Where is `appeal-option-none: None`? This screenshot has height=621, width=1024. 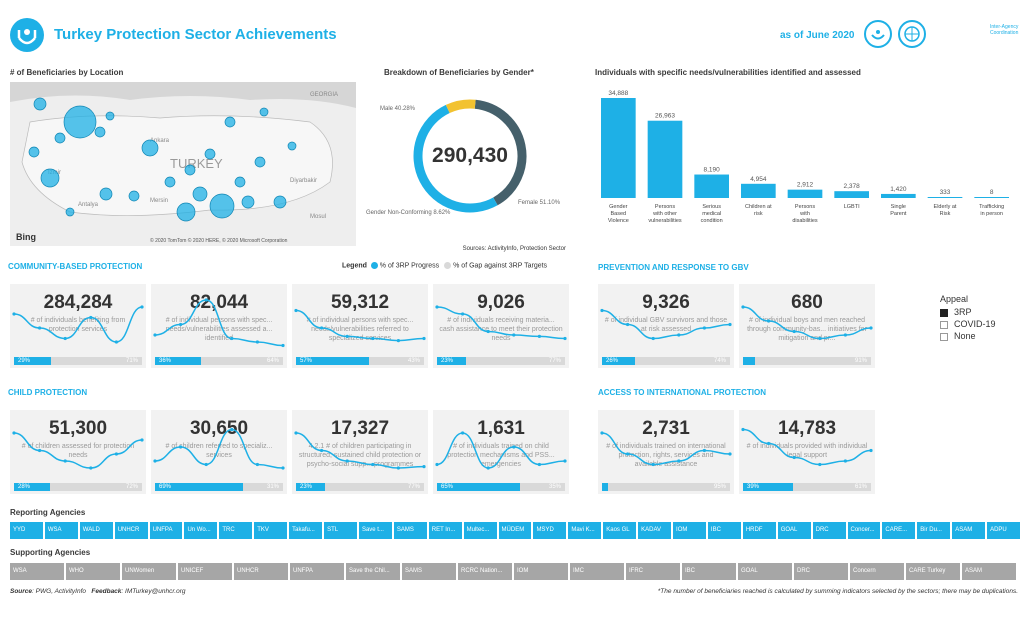
appeal-option-none: None is located at coordinates (968, 336).